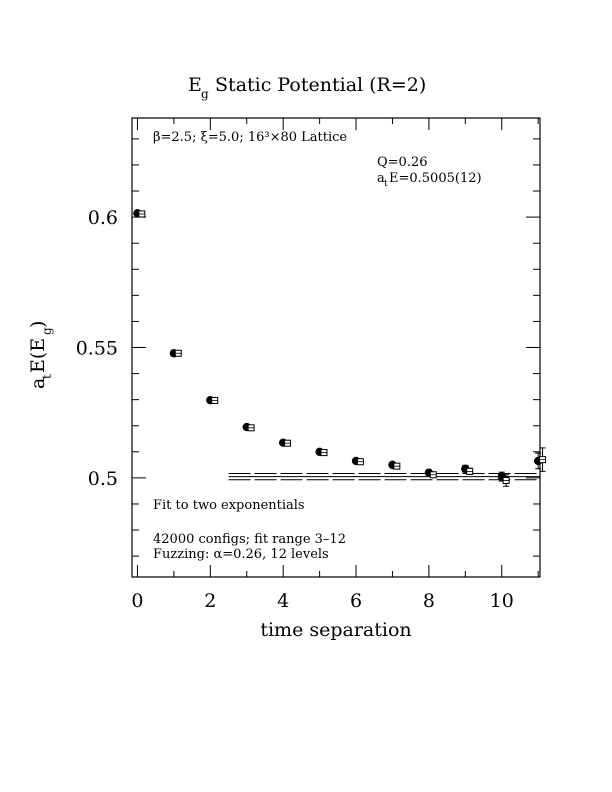 Image resolution: width=612 pixels, height=792 pixels. Describe the element at coordinates (384, 476) in the screenshot. I see `fit-band` at that location.